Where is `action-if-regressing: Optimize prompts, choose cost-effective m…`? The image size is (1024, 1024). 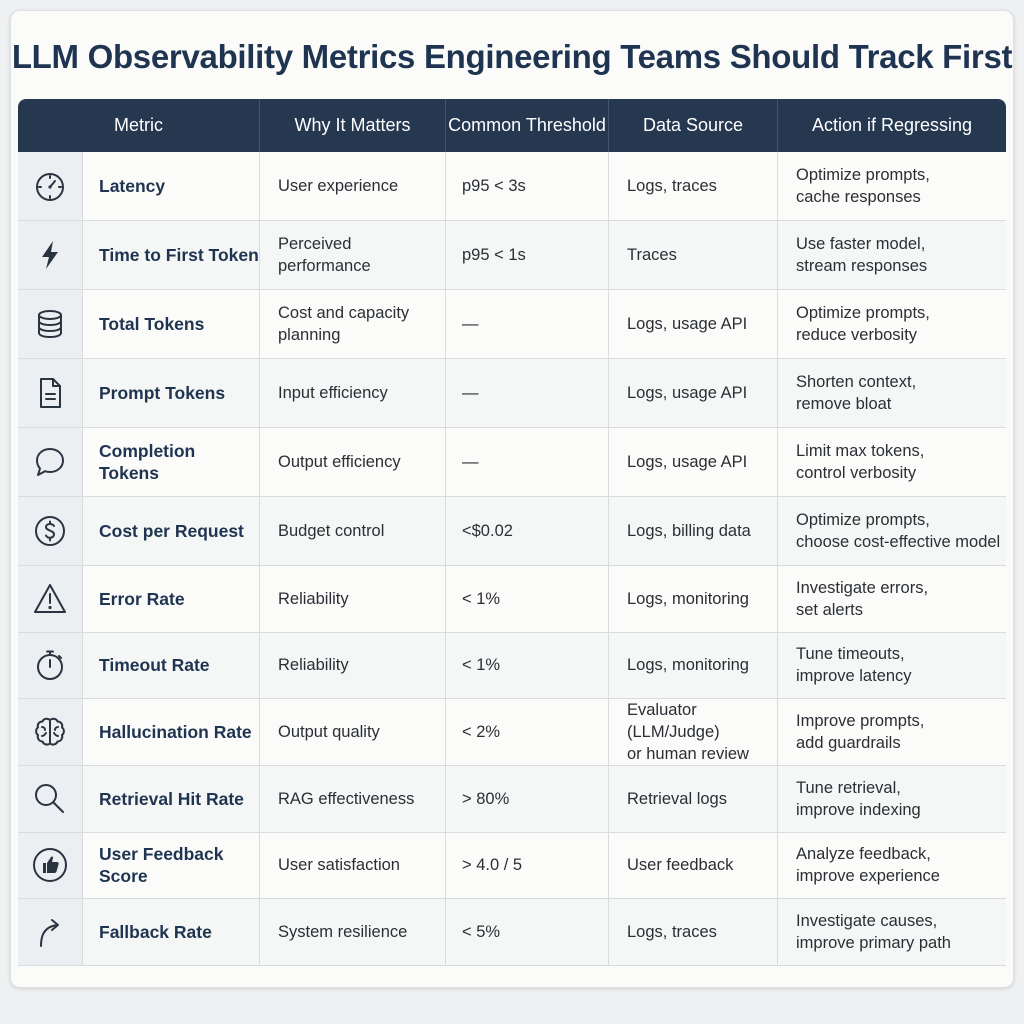
action-if-regressing: Optimize prompts, choose cost-effective m… is located at coordinates (892, 531).